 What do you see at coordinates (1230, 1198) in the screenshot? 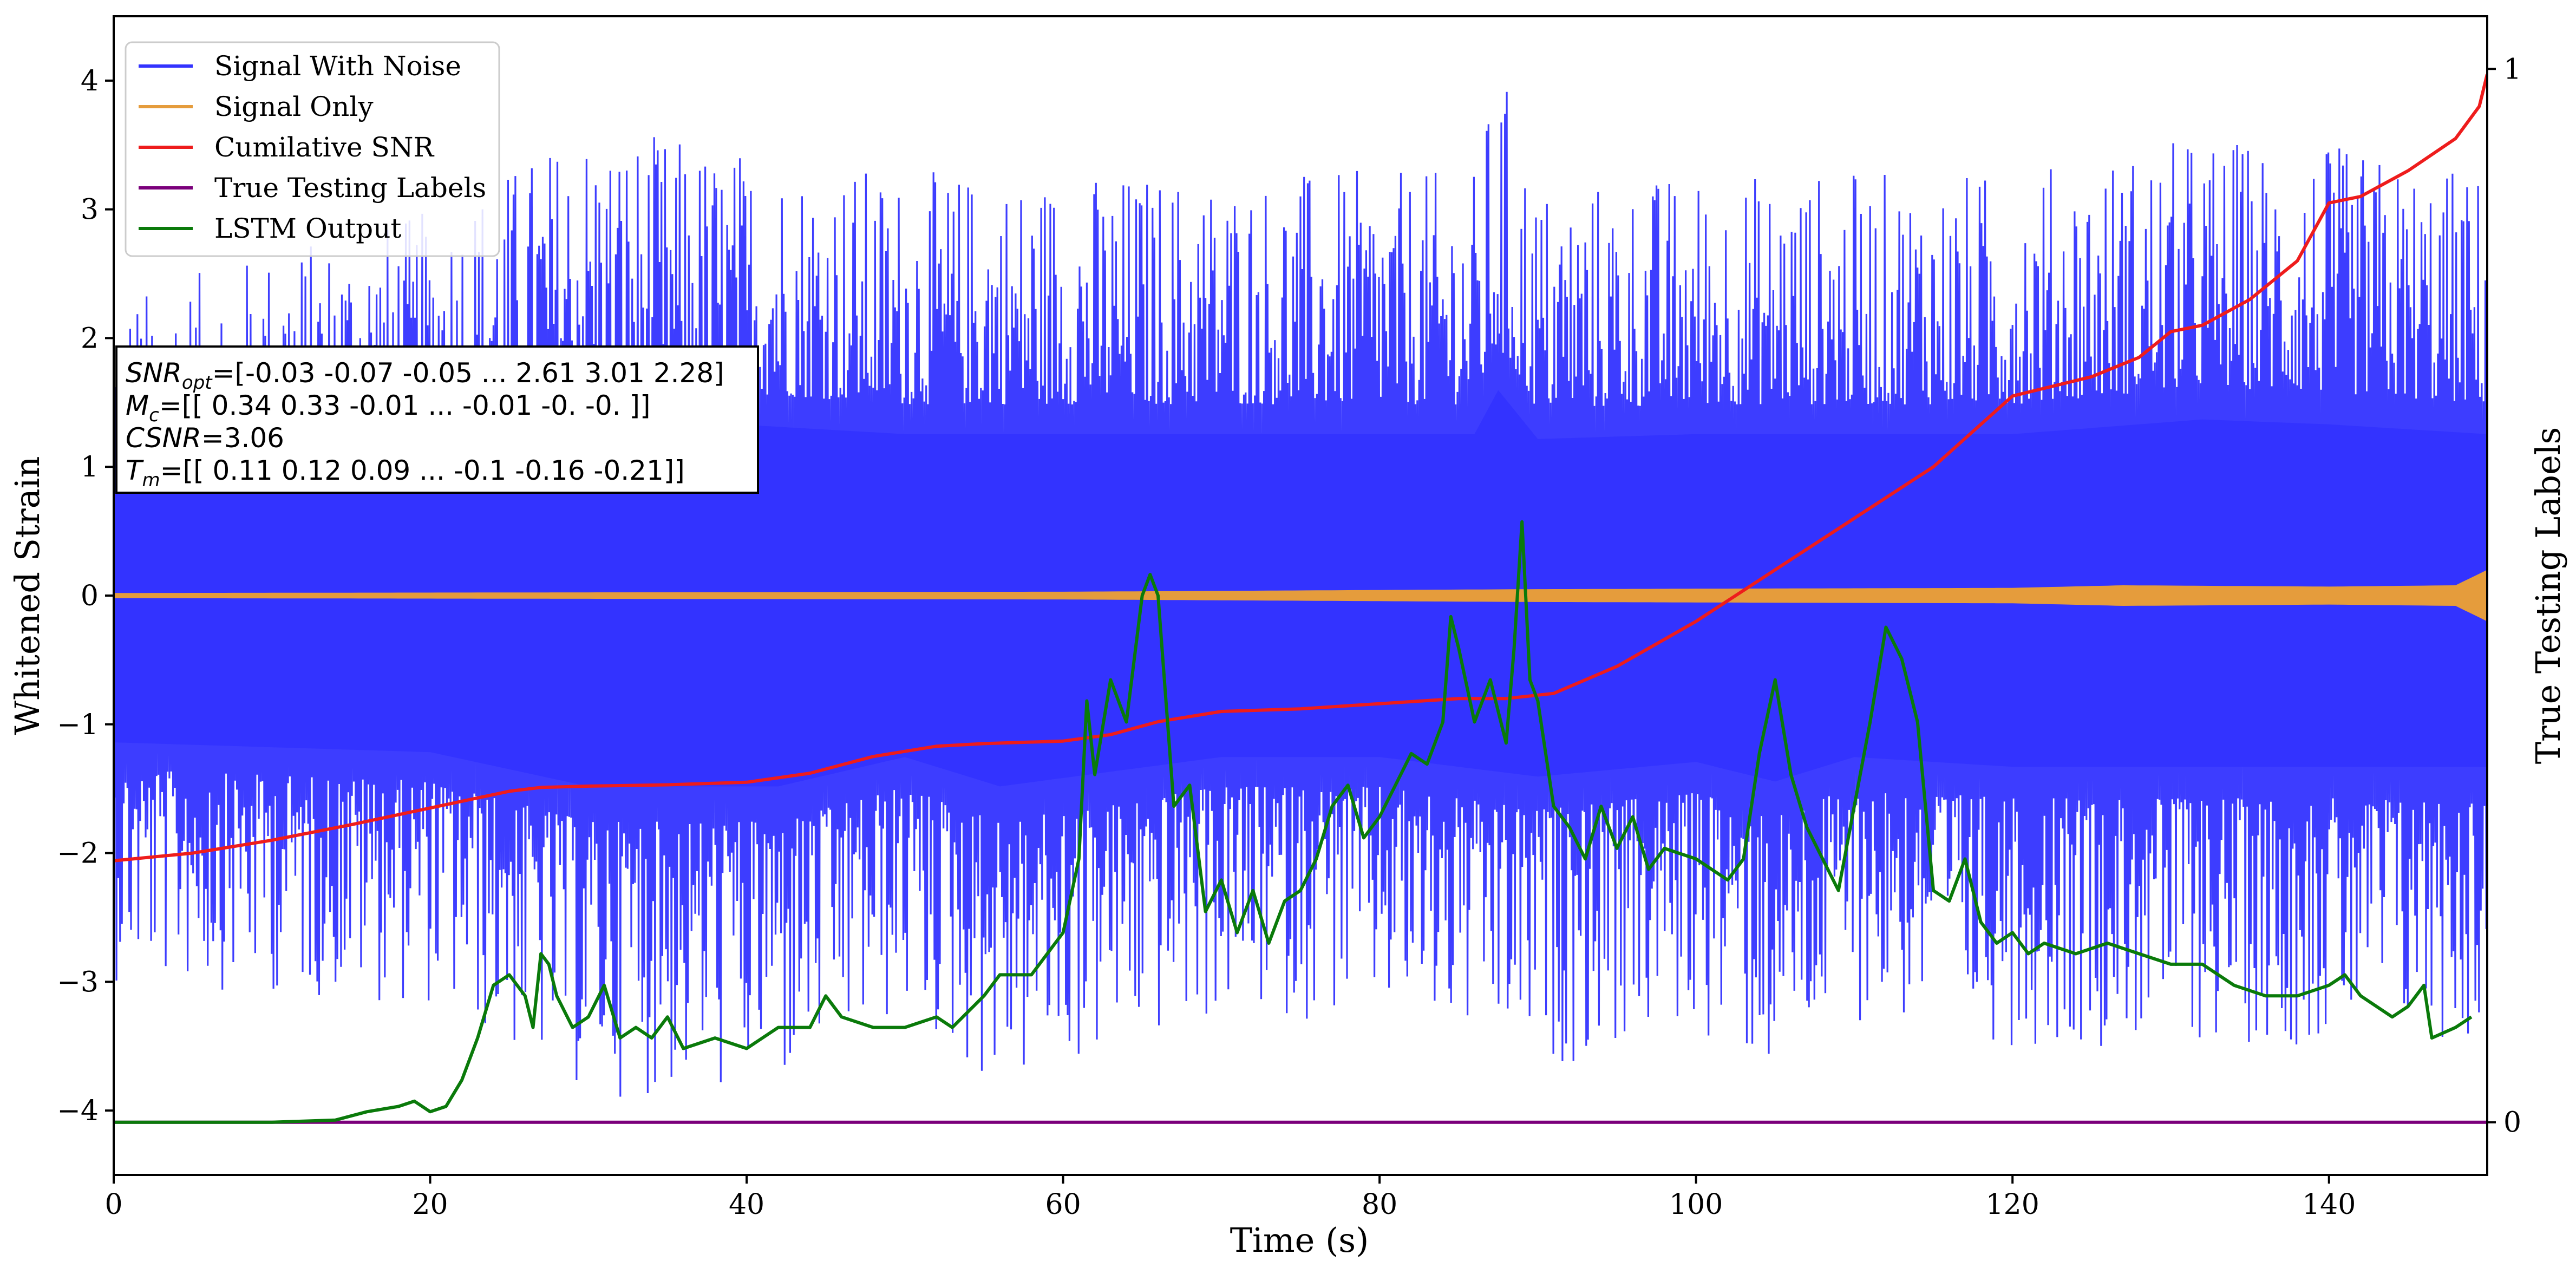
I see `x-axis-ticks: 0 20 40 60 80 100 120 140` at bounding box center [1230, 1198].